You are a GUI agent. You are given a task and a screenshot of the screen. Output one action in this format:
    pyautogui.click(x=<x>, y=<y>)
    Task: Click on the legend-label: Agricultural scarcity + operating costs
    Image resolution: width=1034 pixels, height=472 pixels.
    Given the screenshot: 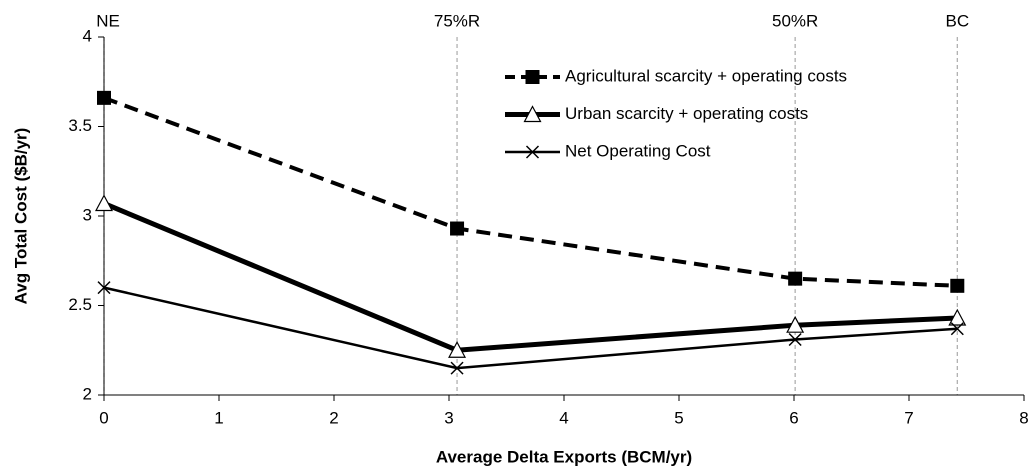 What is the action you would take?
    pyautogui.click(x=706, y=75)
    